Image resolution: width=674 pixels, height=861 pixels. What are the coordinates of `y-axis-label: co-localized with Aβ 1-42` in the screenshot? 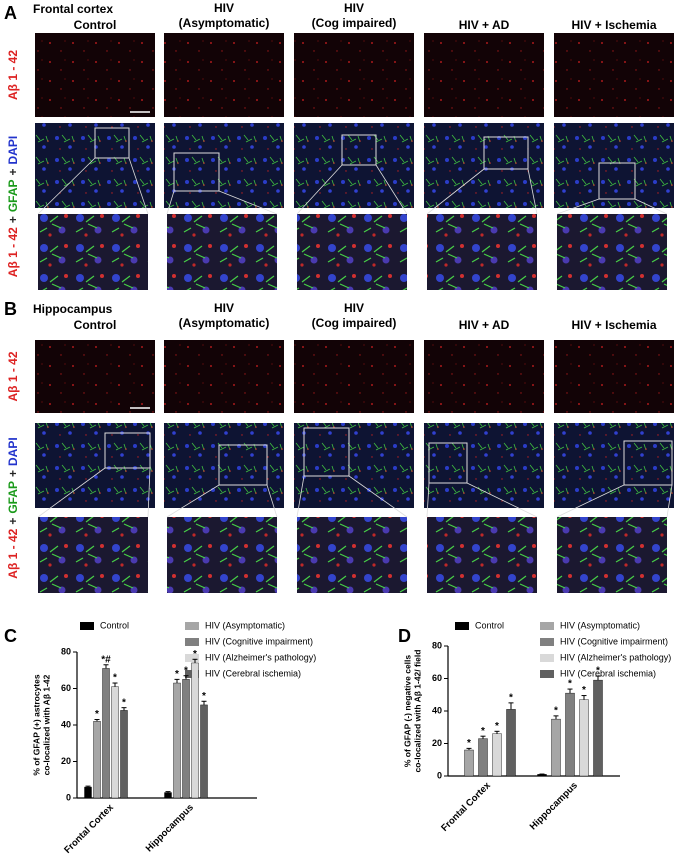 It's located at (46, 724).